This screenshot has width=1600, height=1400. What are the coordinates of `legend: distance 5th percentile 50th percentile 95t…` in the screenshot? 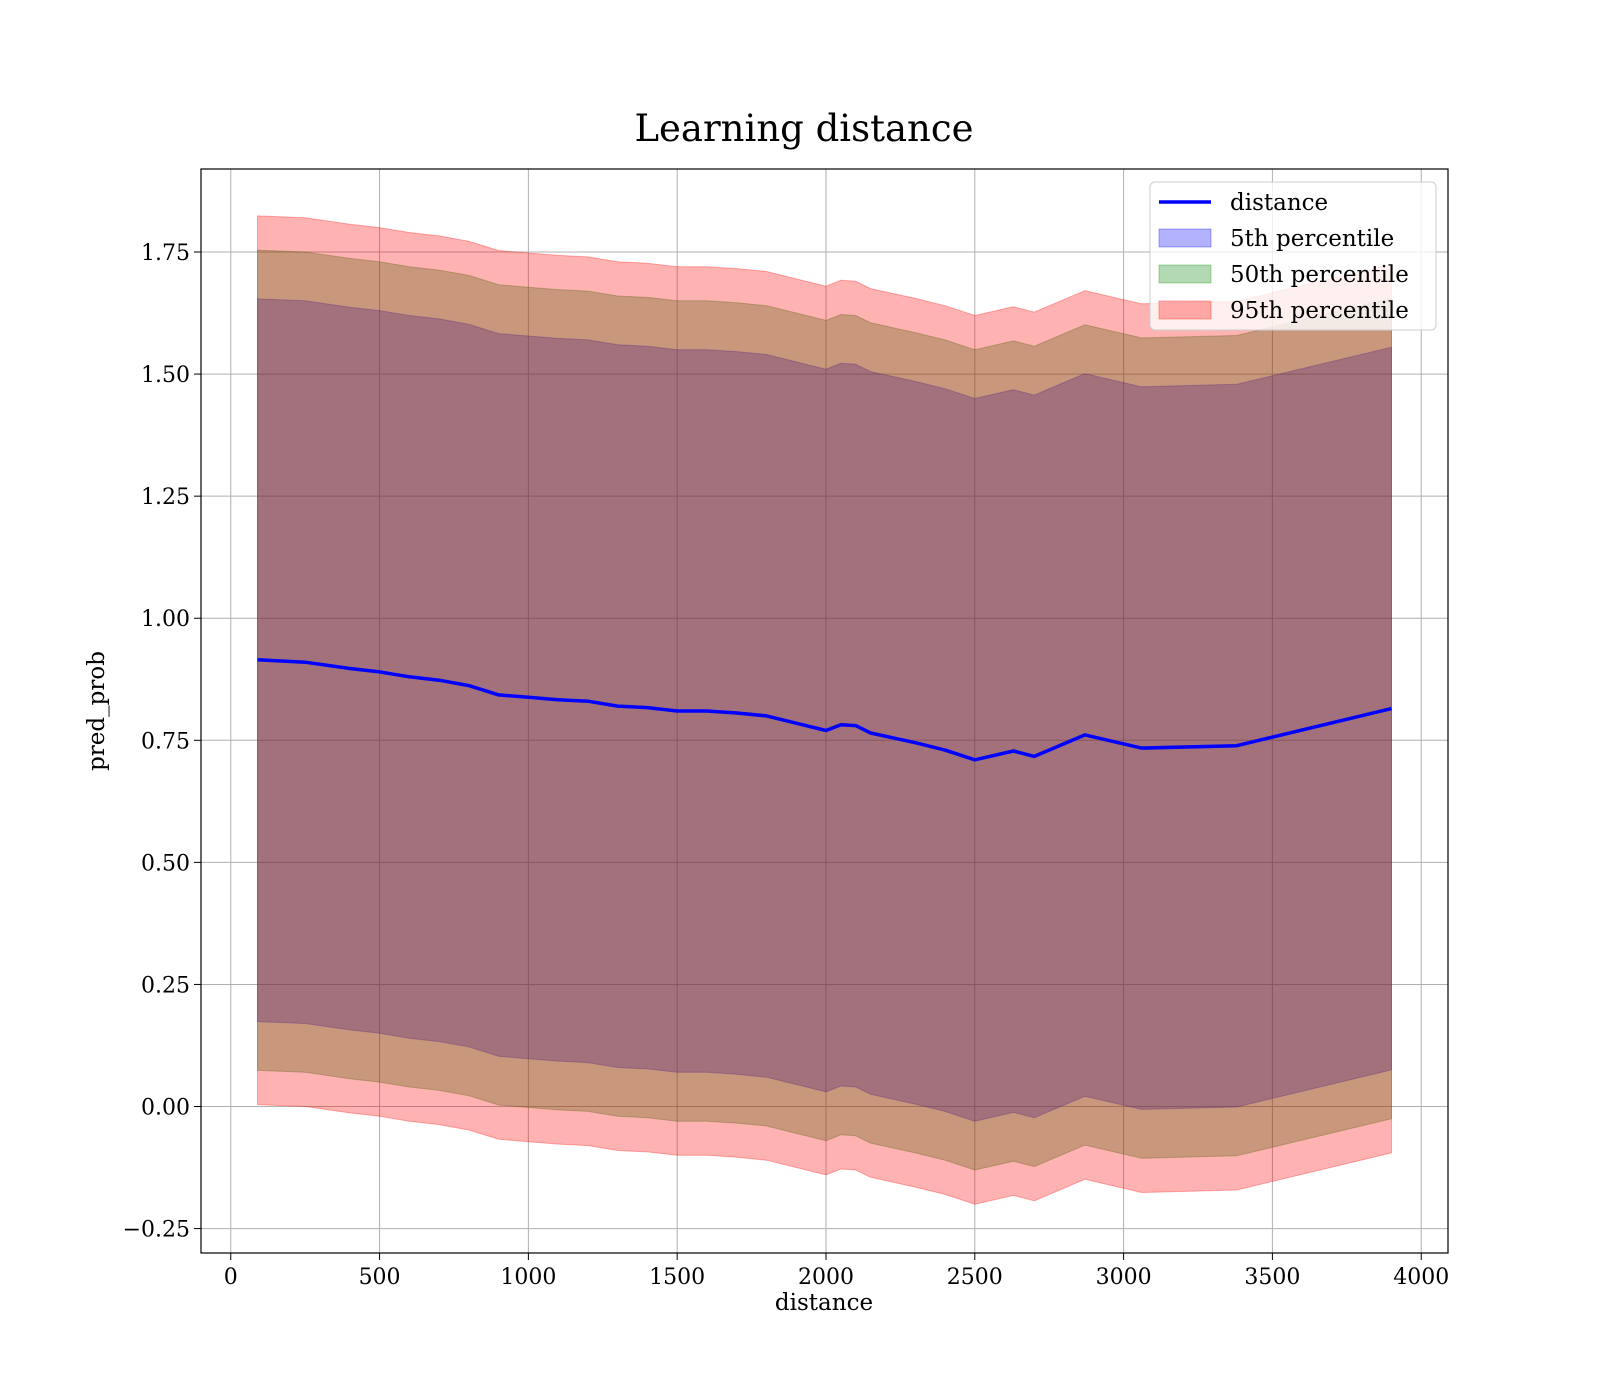 It's located at (1293, 256).